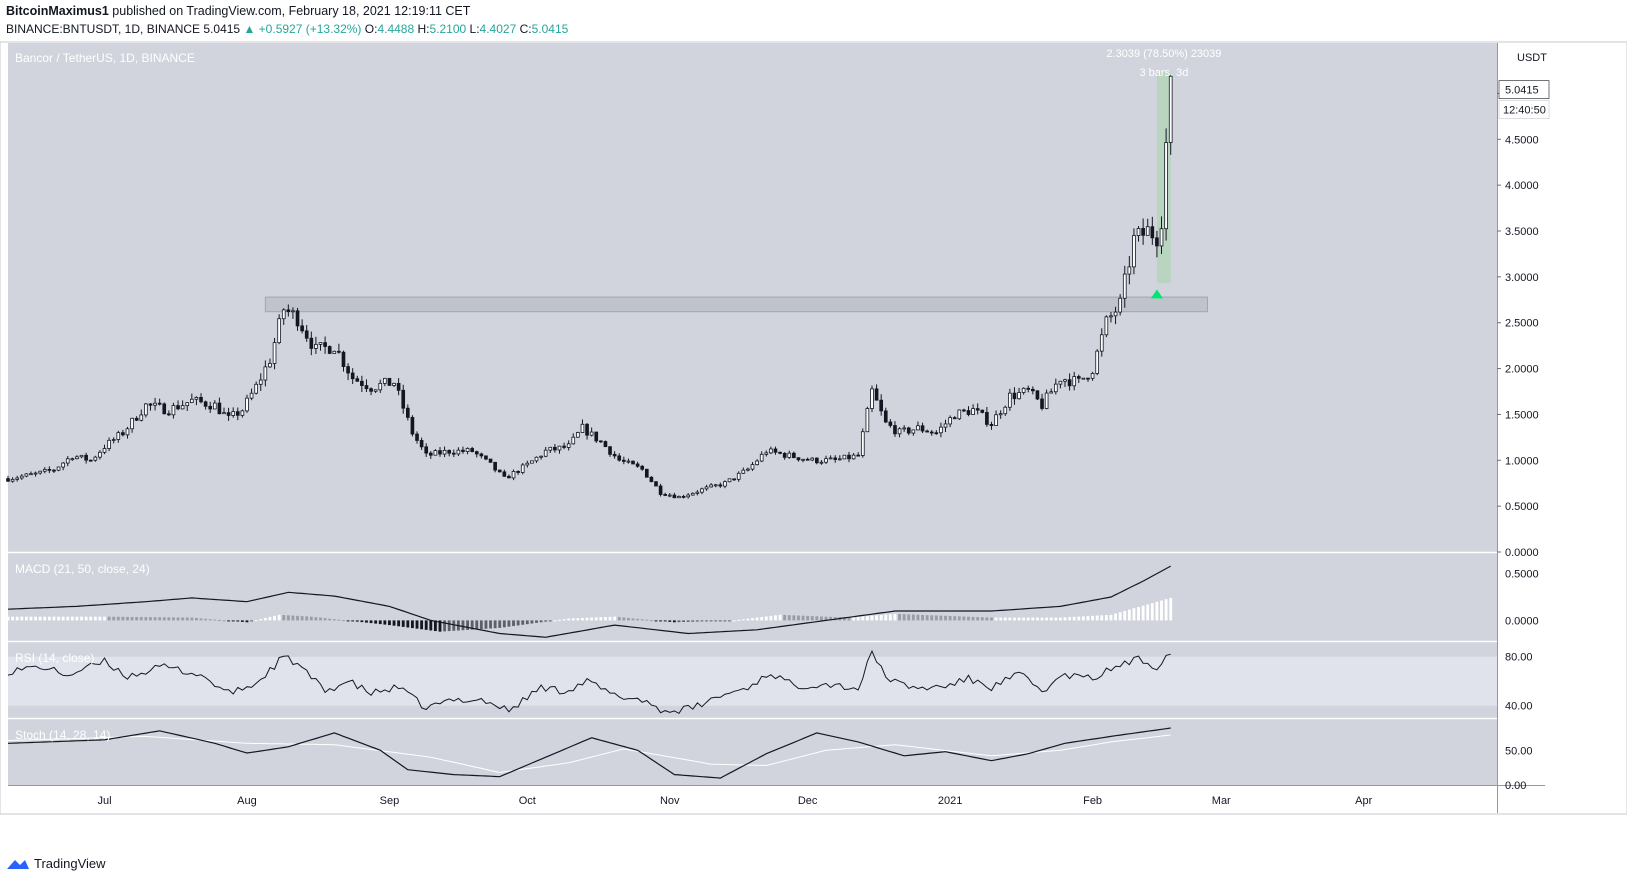 This screenshot has width=1627, height=882. Describe the element at coordinates (57, 11) in the screenshot. I see `author-name: BitcoinMaximus1` at that location.